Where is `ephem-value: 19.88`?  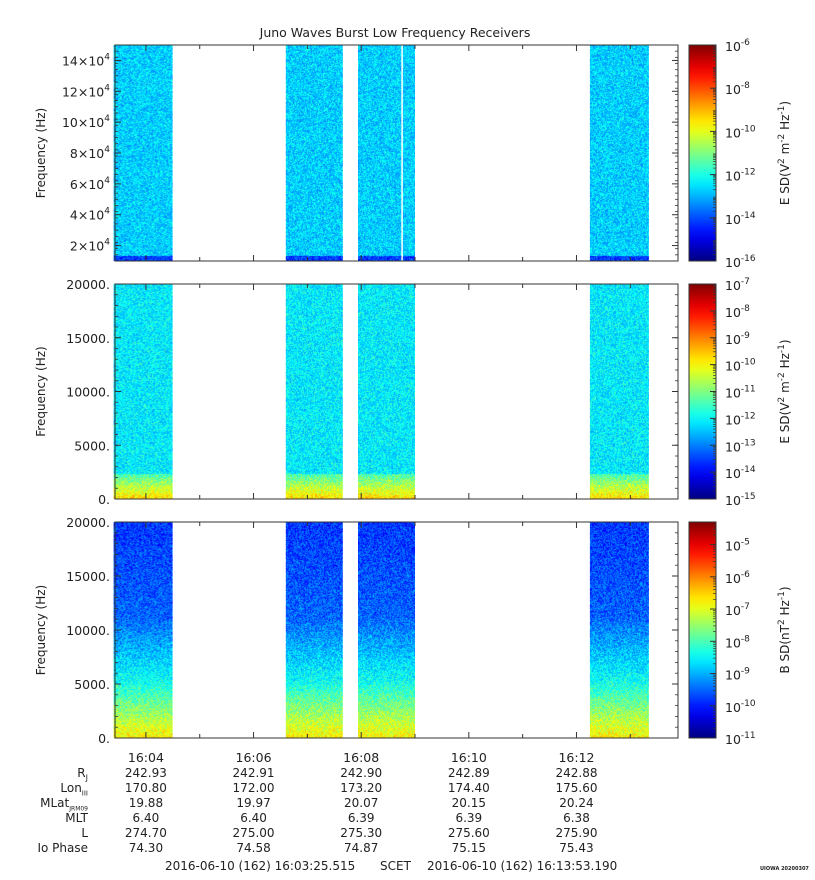 ephem-value: 19.88 is located at coordinates (146, 803).